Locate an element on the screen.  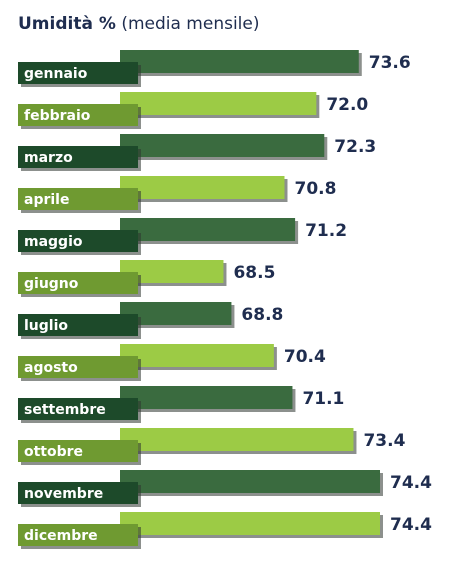
value-label-maggio: 71.2 is located at coordinates (326, 231).